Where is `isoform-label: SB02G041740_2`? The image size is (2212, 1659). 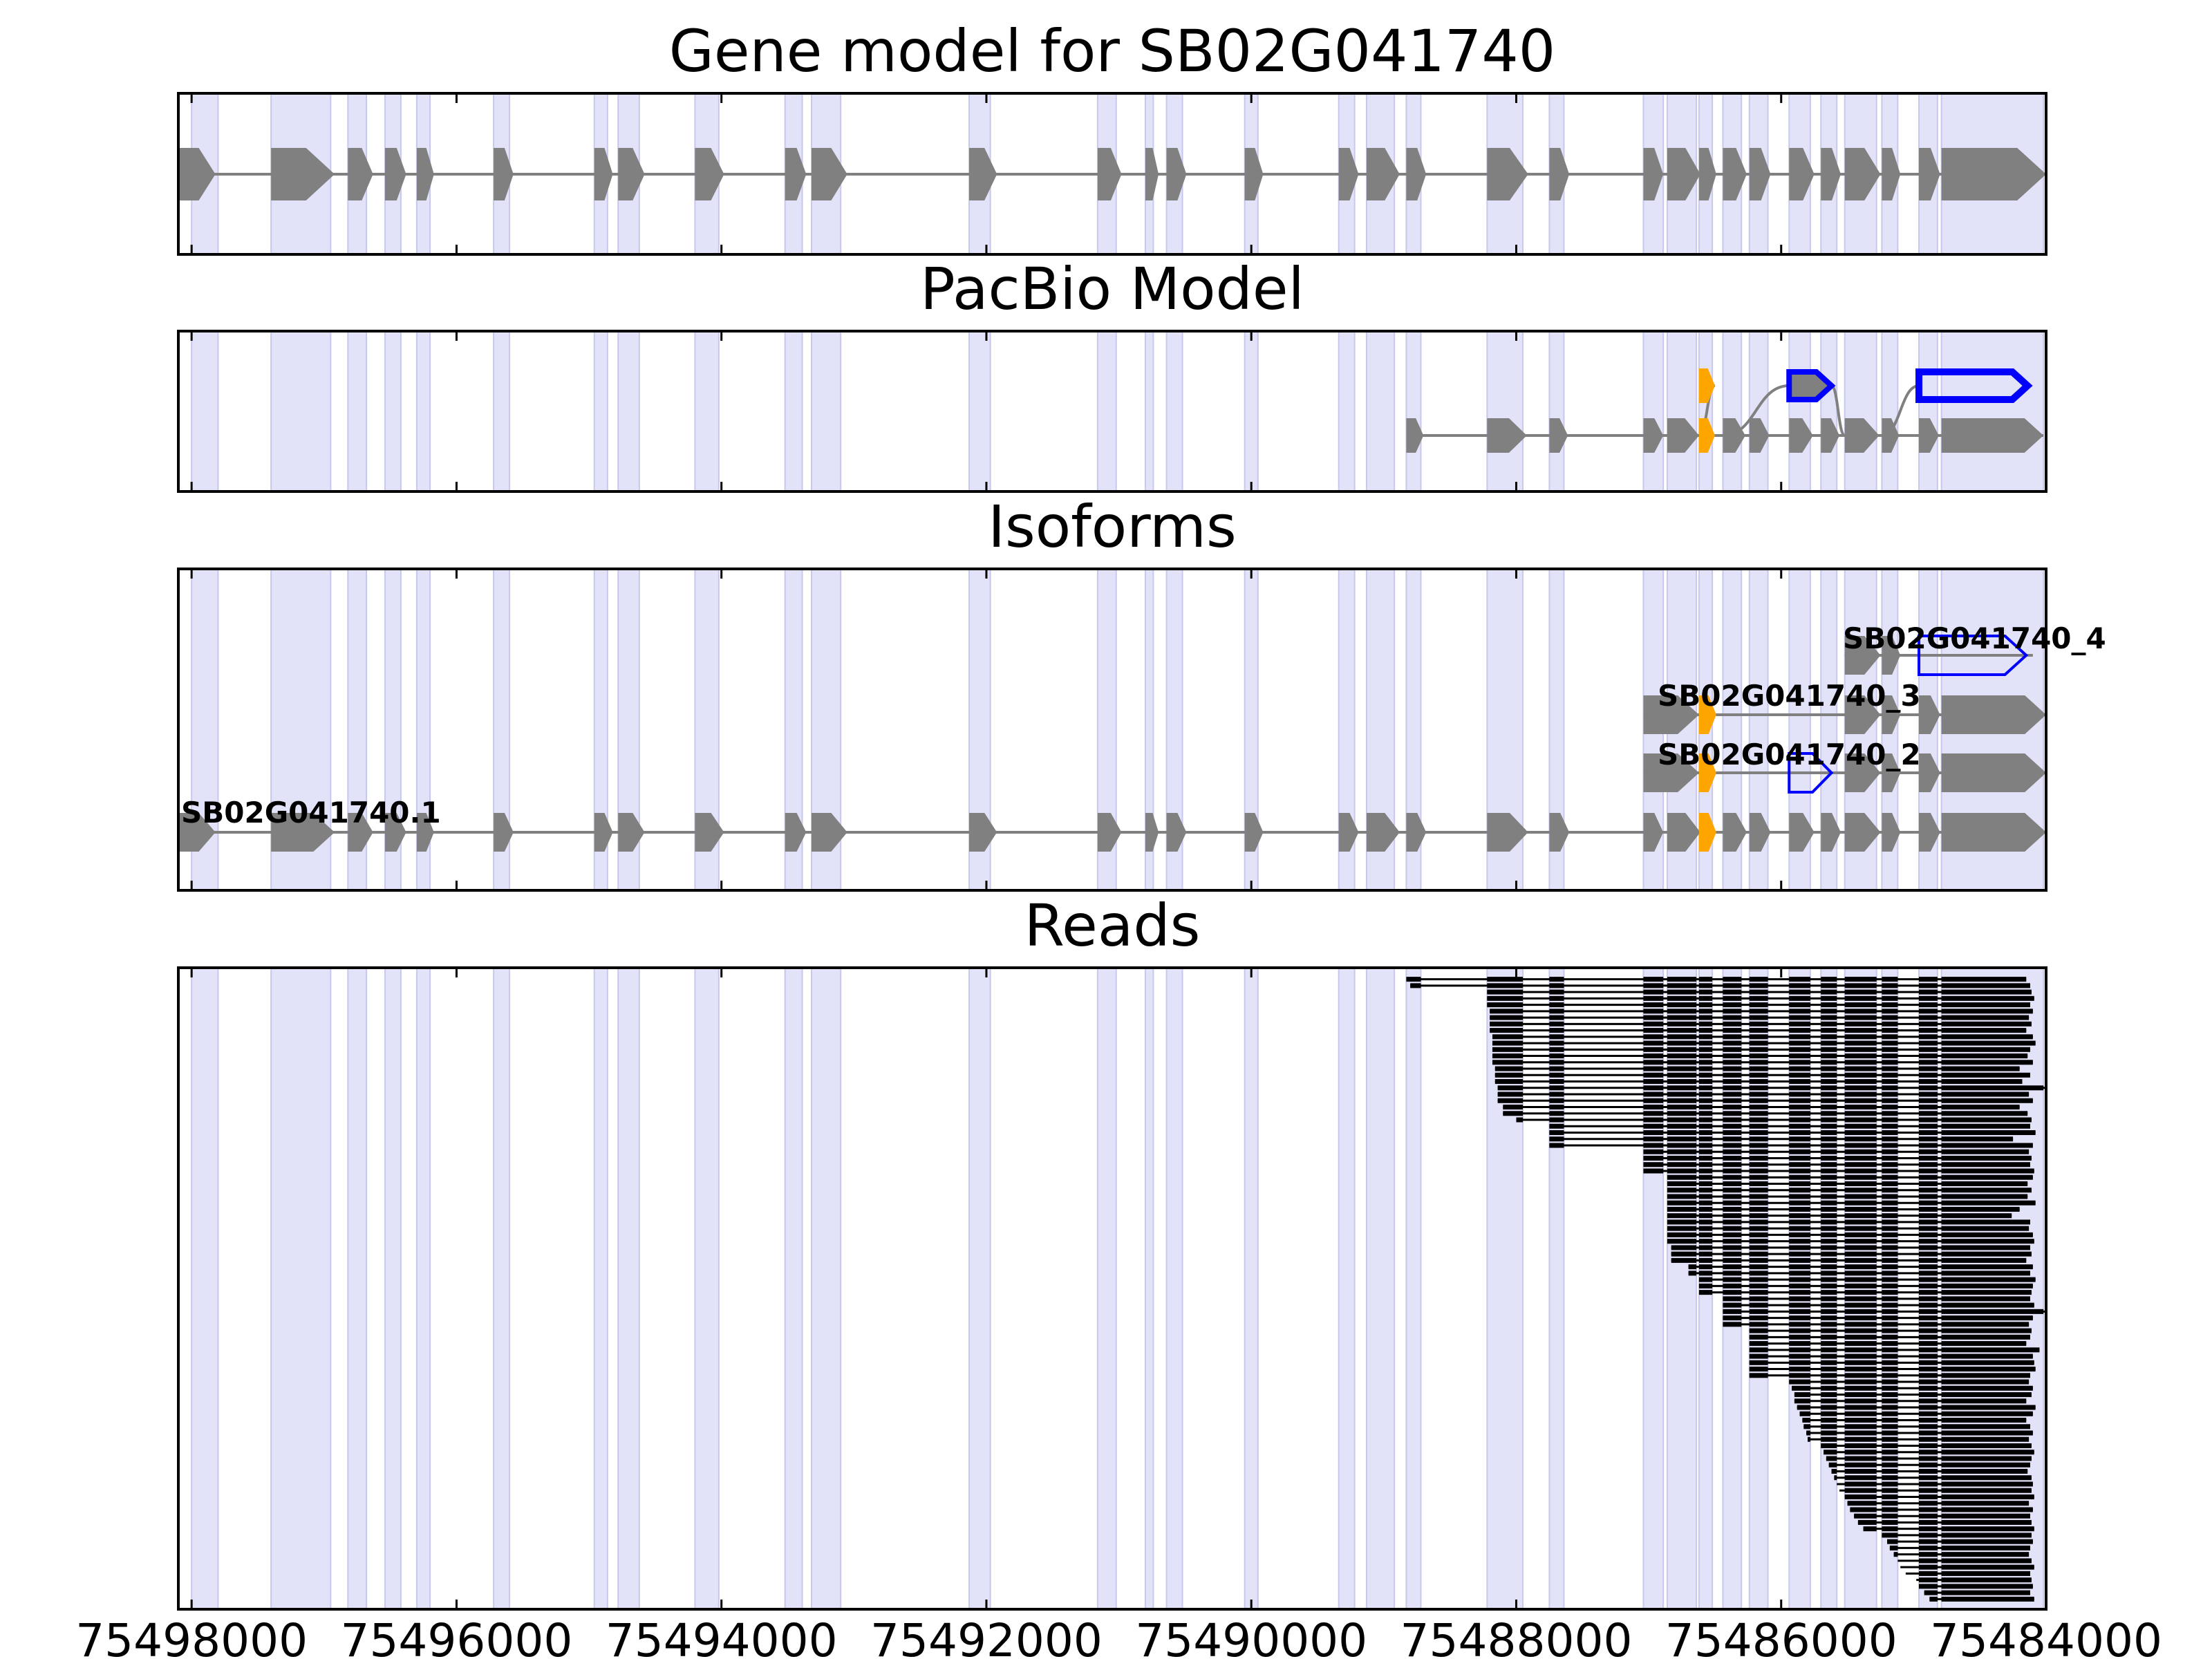 isoform-label: SB02G041740_2 is located at coordinates (1789, 754).